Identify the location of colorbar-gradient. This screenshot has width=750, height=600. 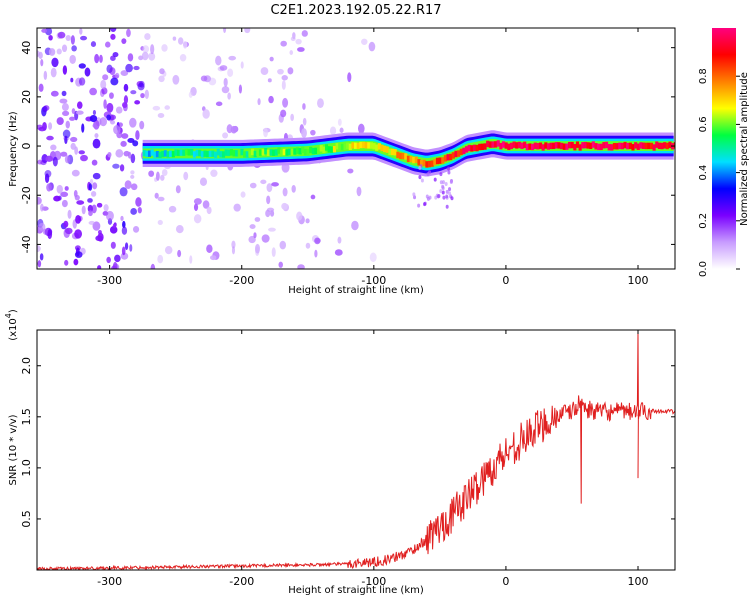
(724, 148).